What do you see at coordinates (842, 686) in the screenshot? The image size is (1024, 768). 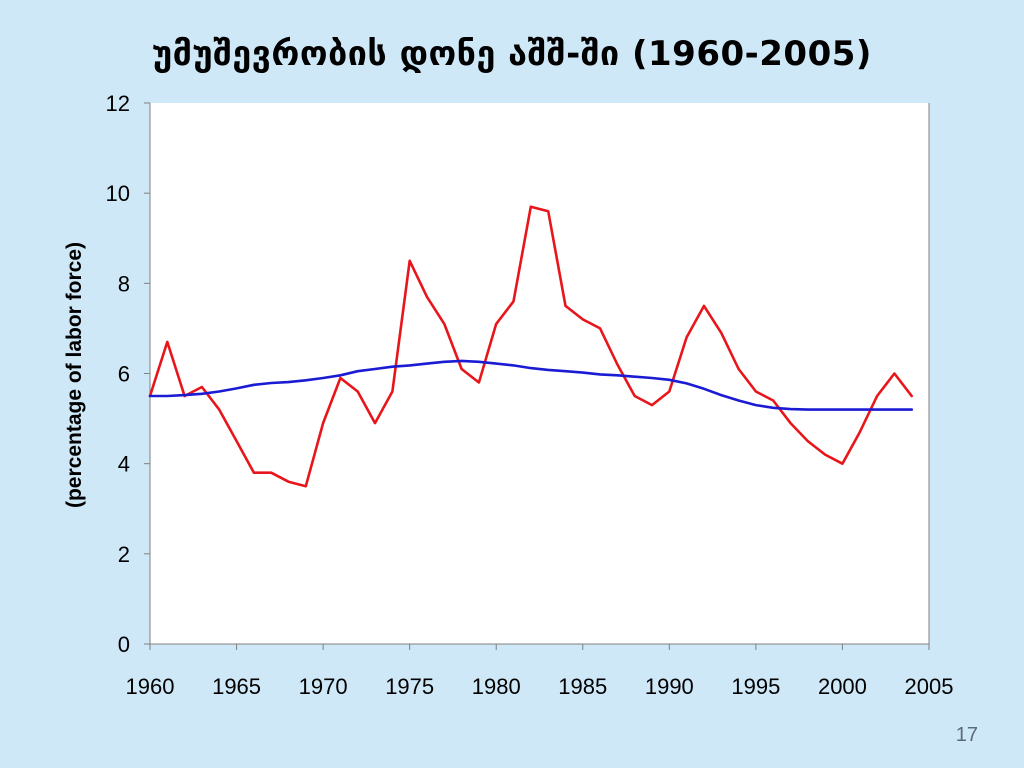 I see `x-tick-label: 2000` at bounding box center [842, 686].